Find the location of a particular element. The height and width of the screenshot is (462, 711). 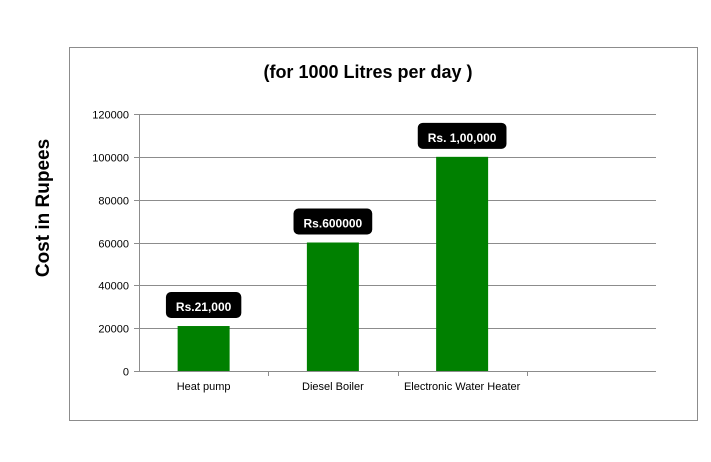

data-label: Rs.600000 is located at coordinates (333, 224).